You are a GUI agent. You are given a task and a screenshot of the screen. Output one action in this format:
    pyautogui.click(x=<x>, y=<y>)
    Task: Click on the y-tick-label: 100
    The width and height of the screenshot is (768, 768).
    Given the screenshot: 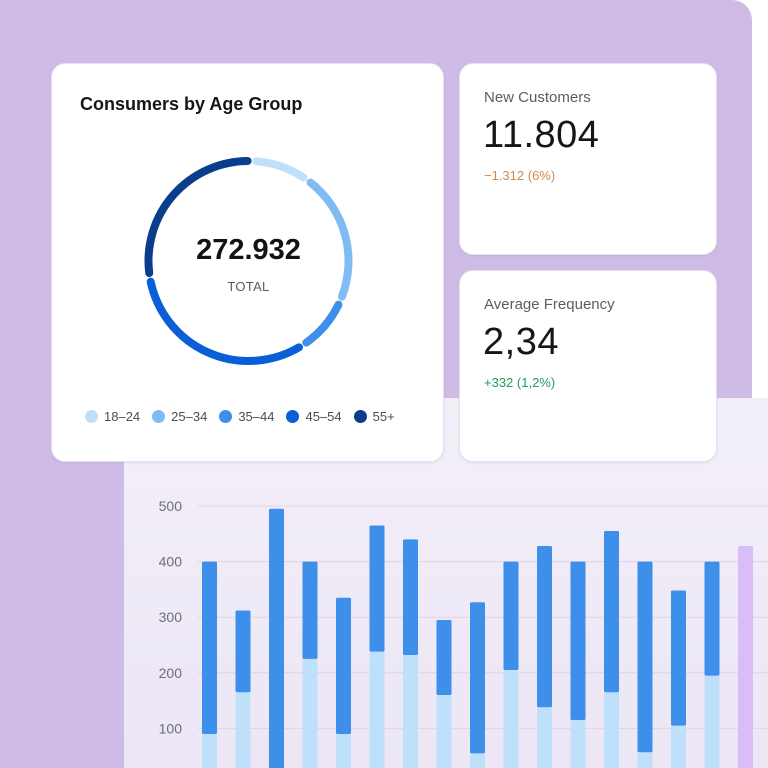 What is the action you would take?
    pyautogui.click(x=171, y=728)
    